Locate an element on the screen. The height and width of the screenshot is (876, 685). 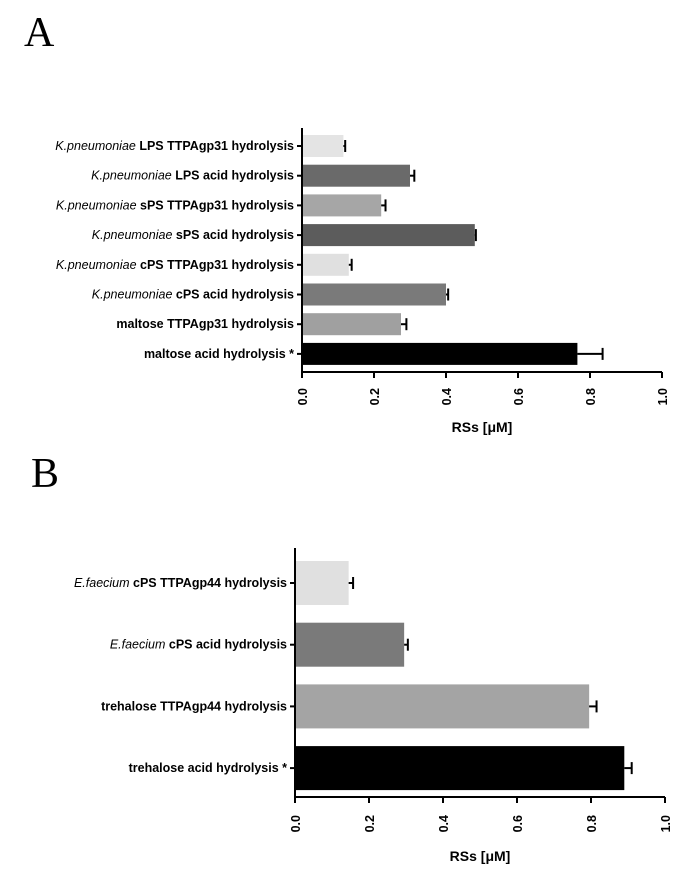
category-label: E.faecium cPS acid hydrolysis is located at coordinates (198, 645).